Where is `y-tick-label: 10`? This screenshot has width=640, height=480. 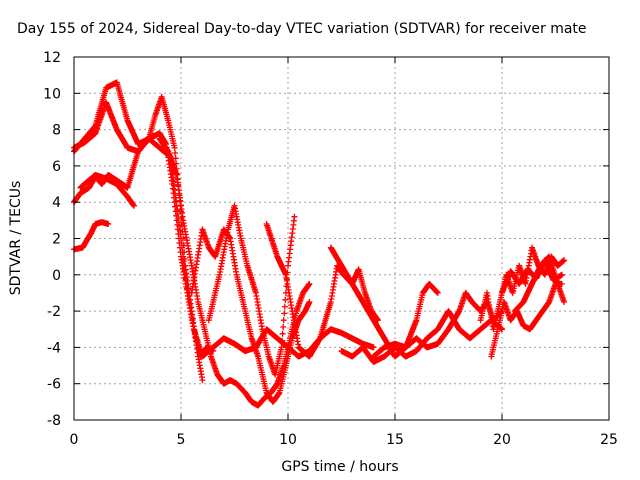 y-tick-label: 10 is located at coordinates (52, 94).